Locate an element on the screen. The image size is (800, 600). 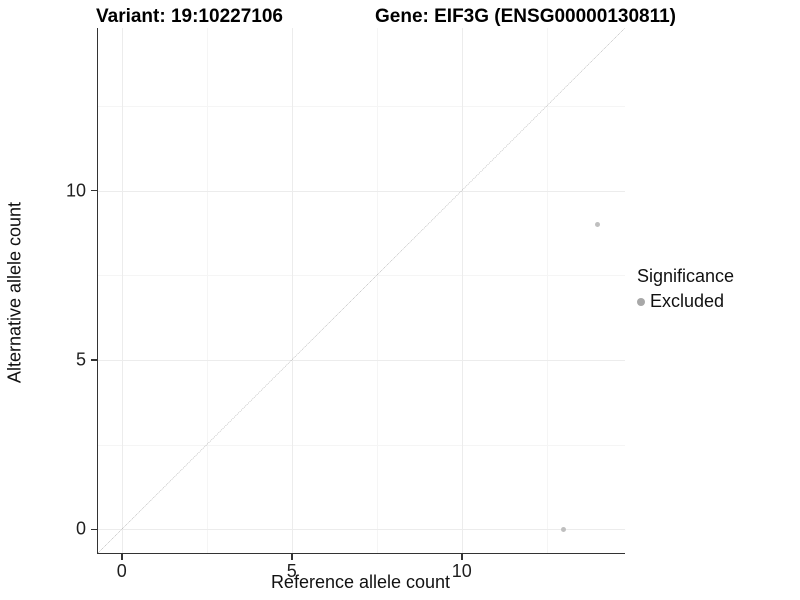
legend-item-excluded: Excluded is located at coordinates (685, 301).